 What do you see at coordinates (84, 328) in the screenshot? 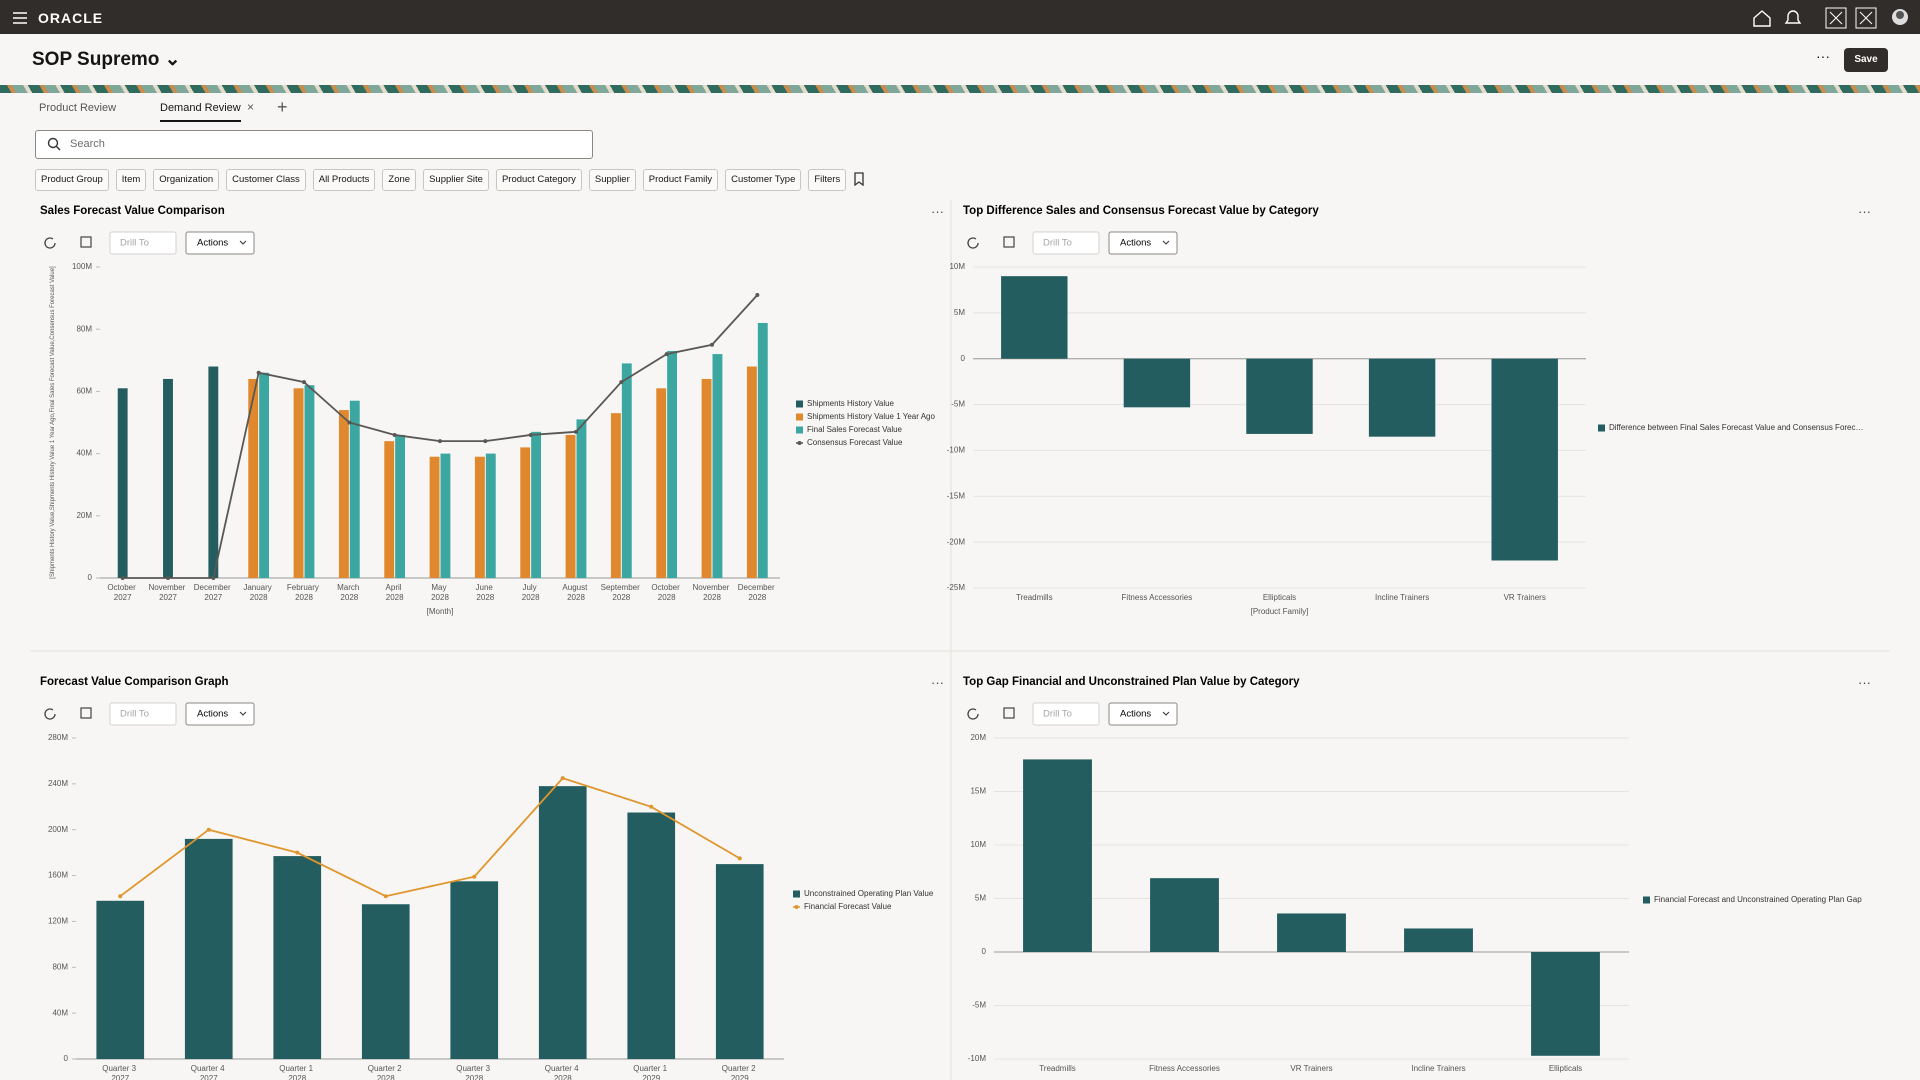
I see `y-tick-label: 80M` at bounding box center [84, 328].